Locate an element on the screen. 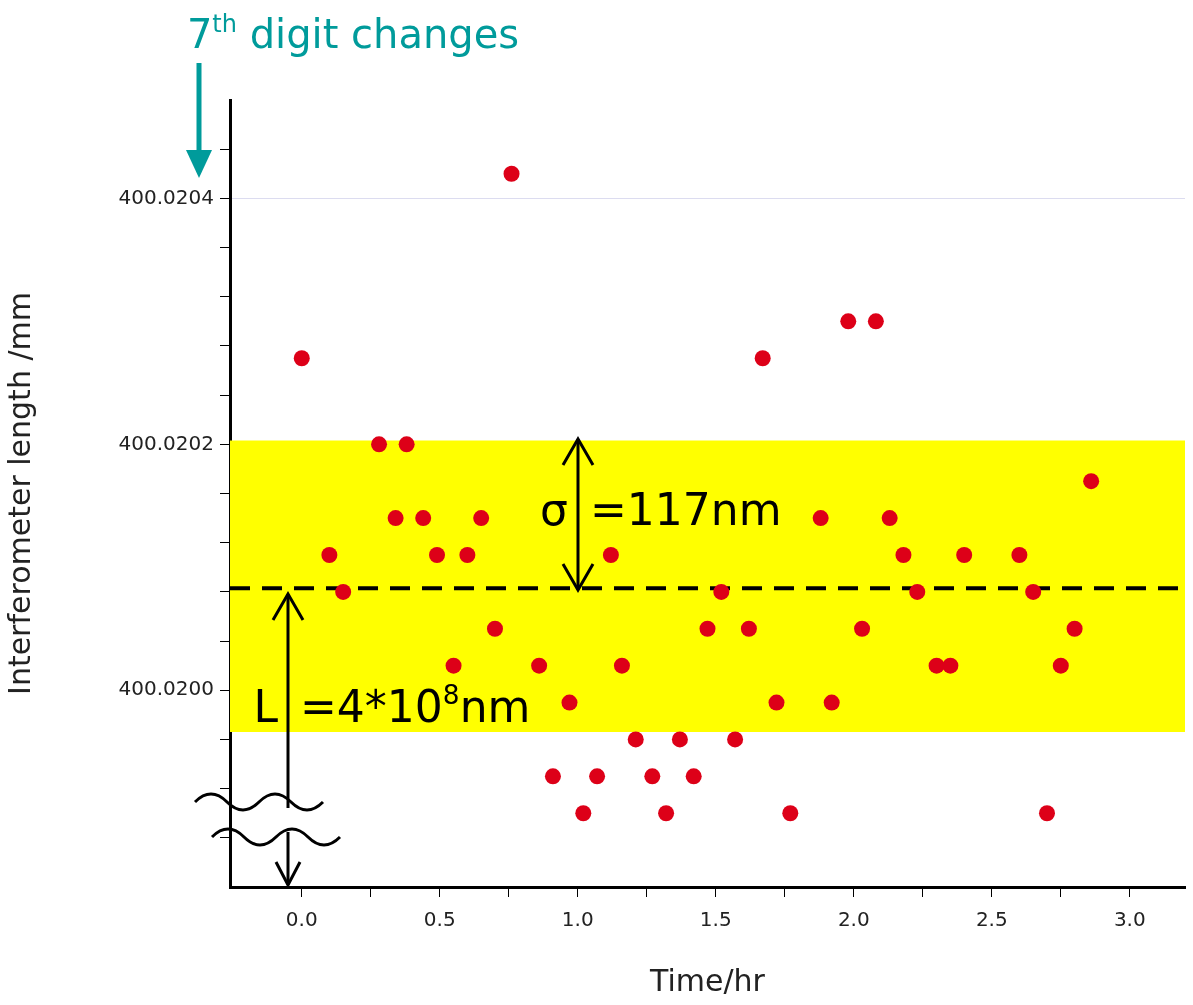 The height and width of the screenshot is (1005, 1193). x-tick-label: 1.0 is located at coordinates (577, 919).